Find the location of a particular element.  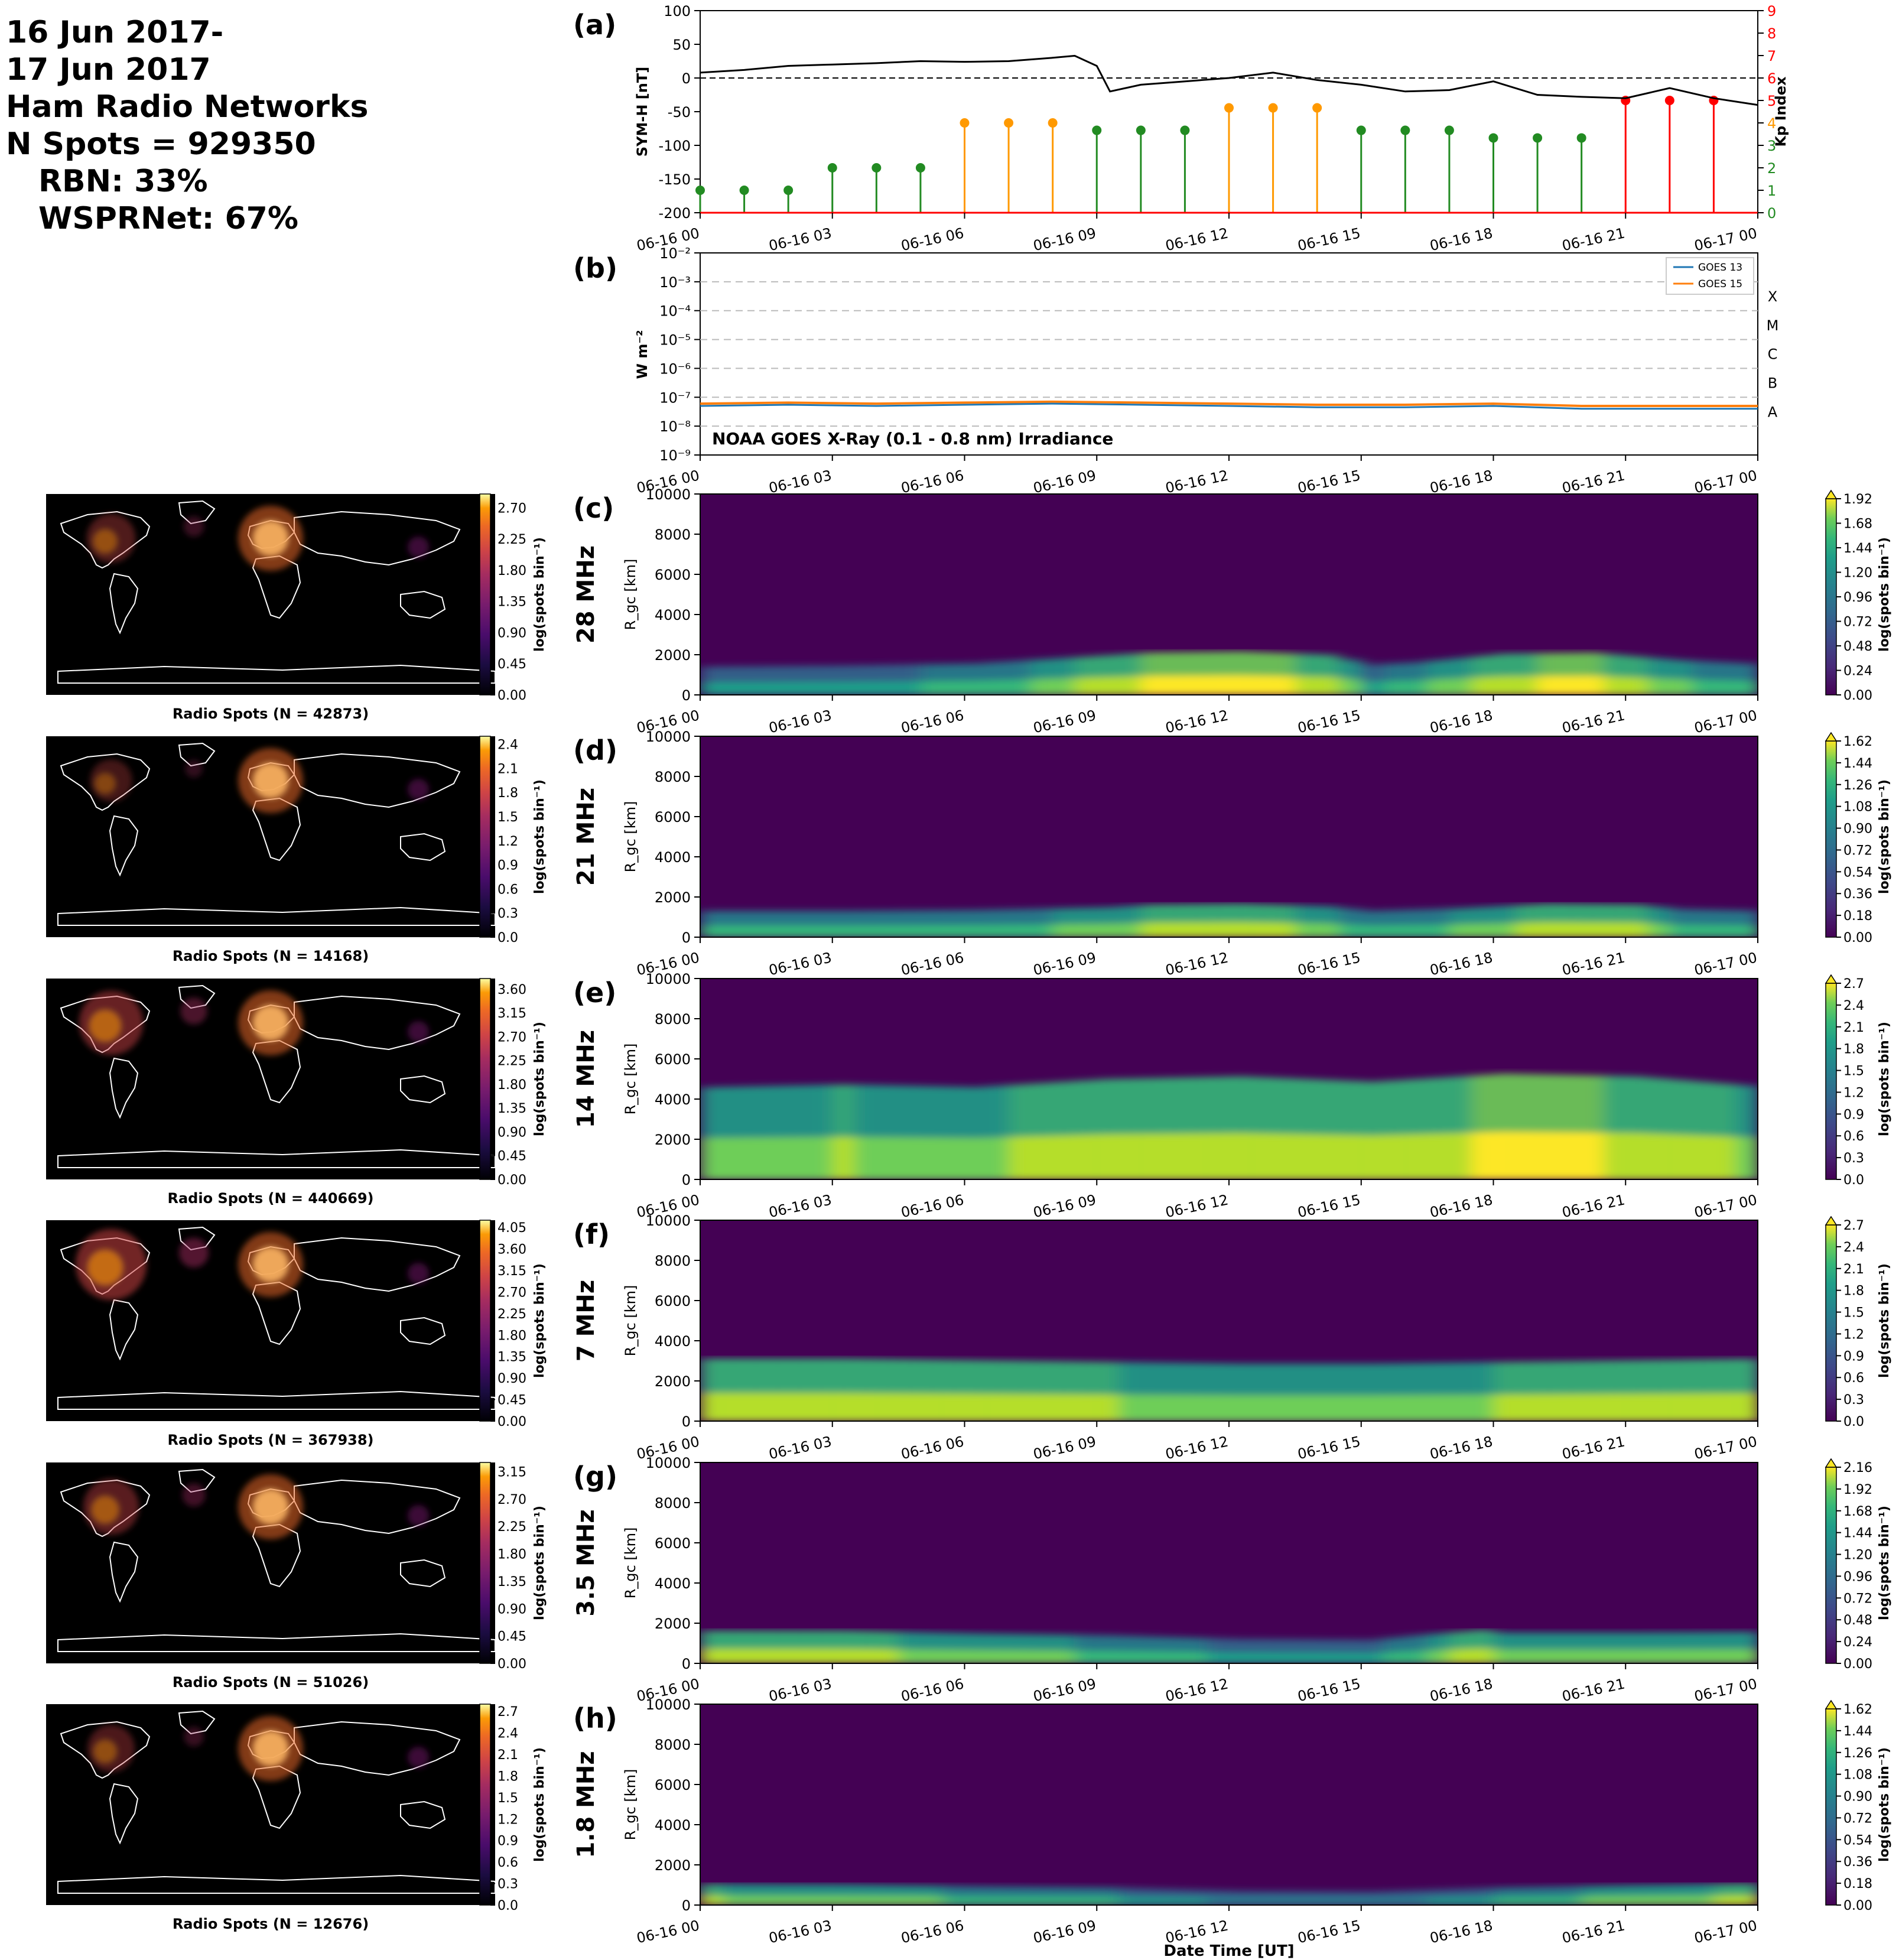

heatmap-colorbar-label: 1.8 is located at coordinates (1853, 1049).